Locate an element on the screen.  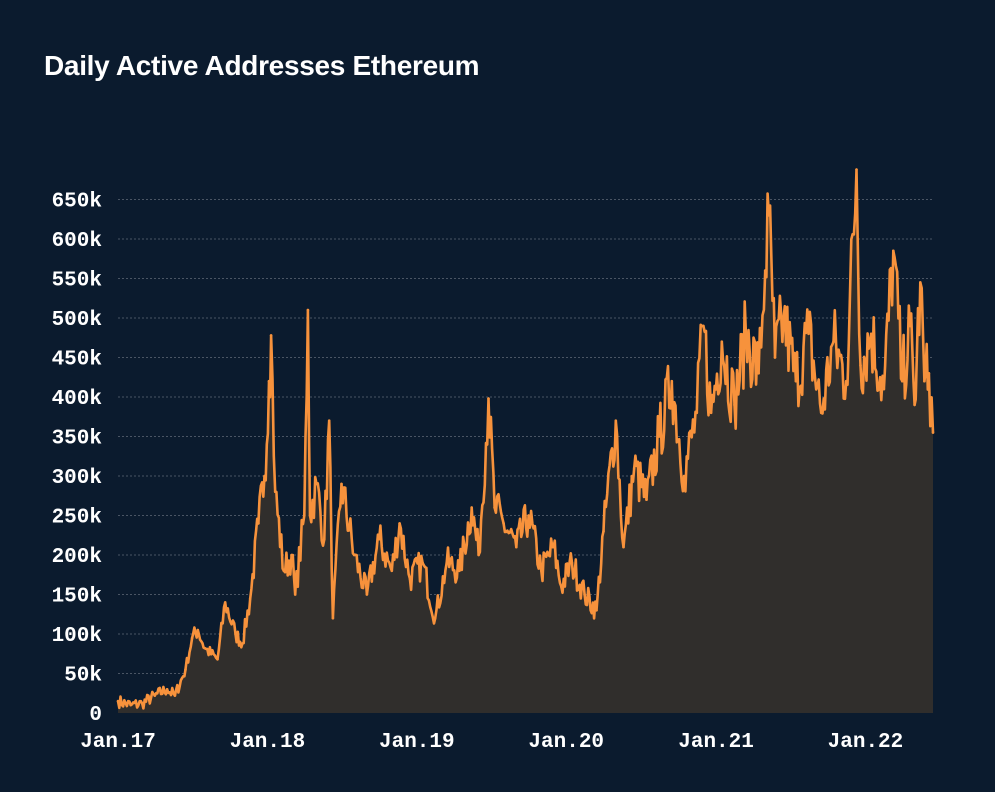
y-tick-label: 250k is located at coordinates (77, 518).